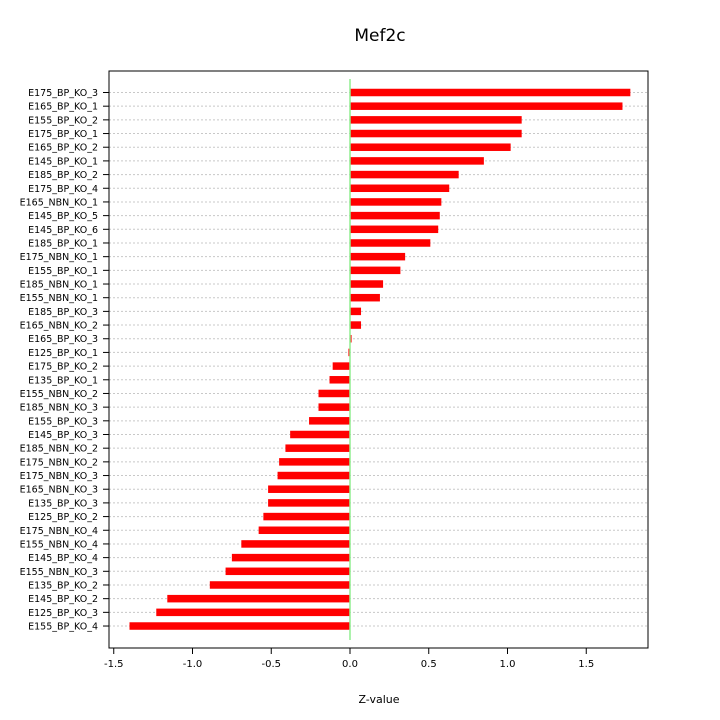 The height and width of the screenshot is (720, 720). Describe the element at coordinates (63, 271) in the screenshot. I see `category-label: E155_BP_KO_1` at that location.